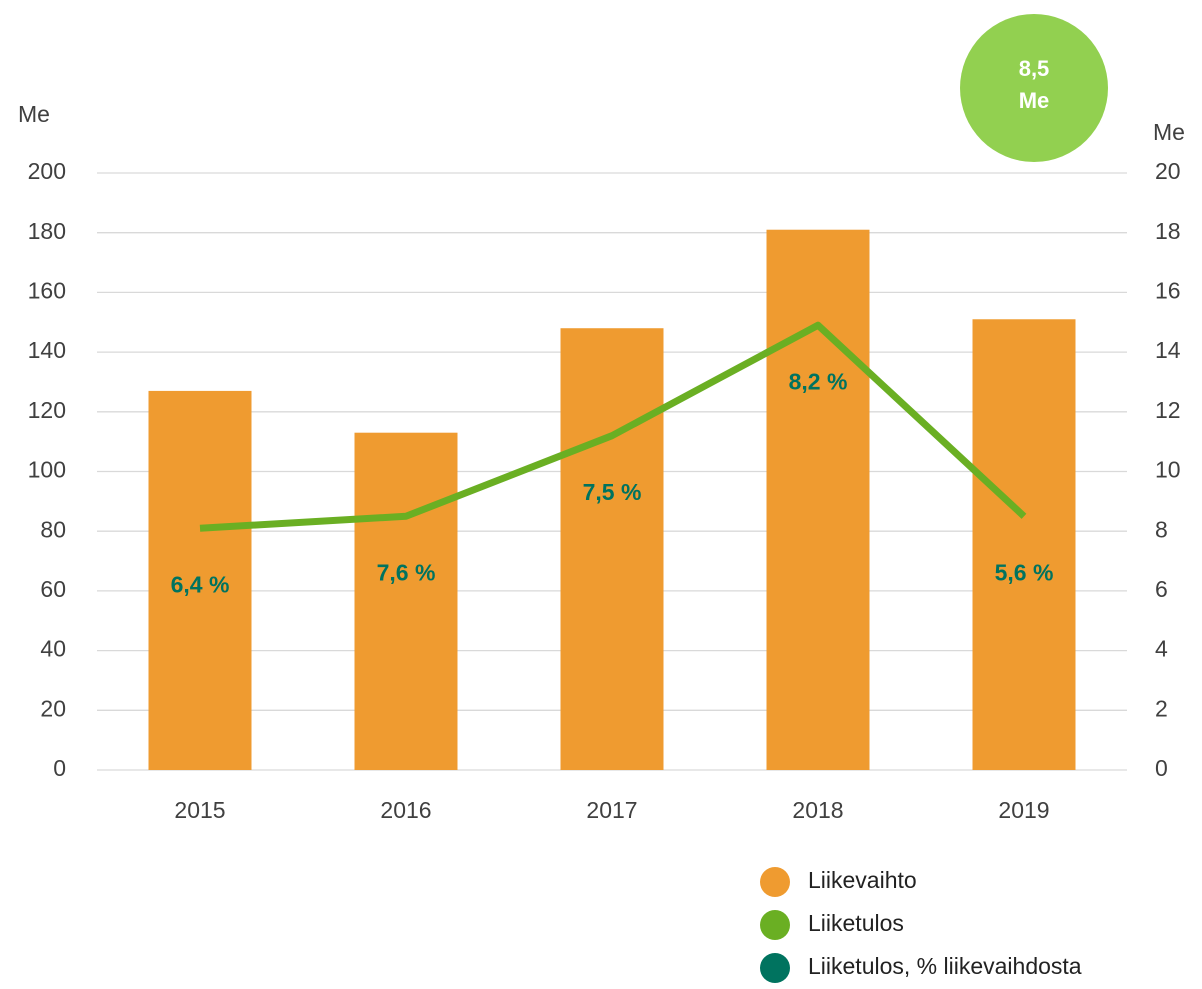  I want to click on y-tick-label: 80, so click(53, 529).